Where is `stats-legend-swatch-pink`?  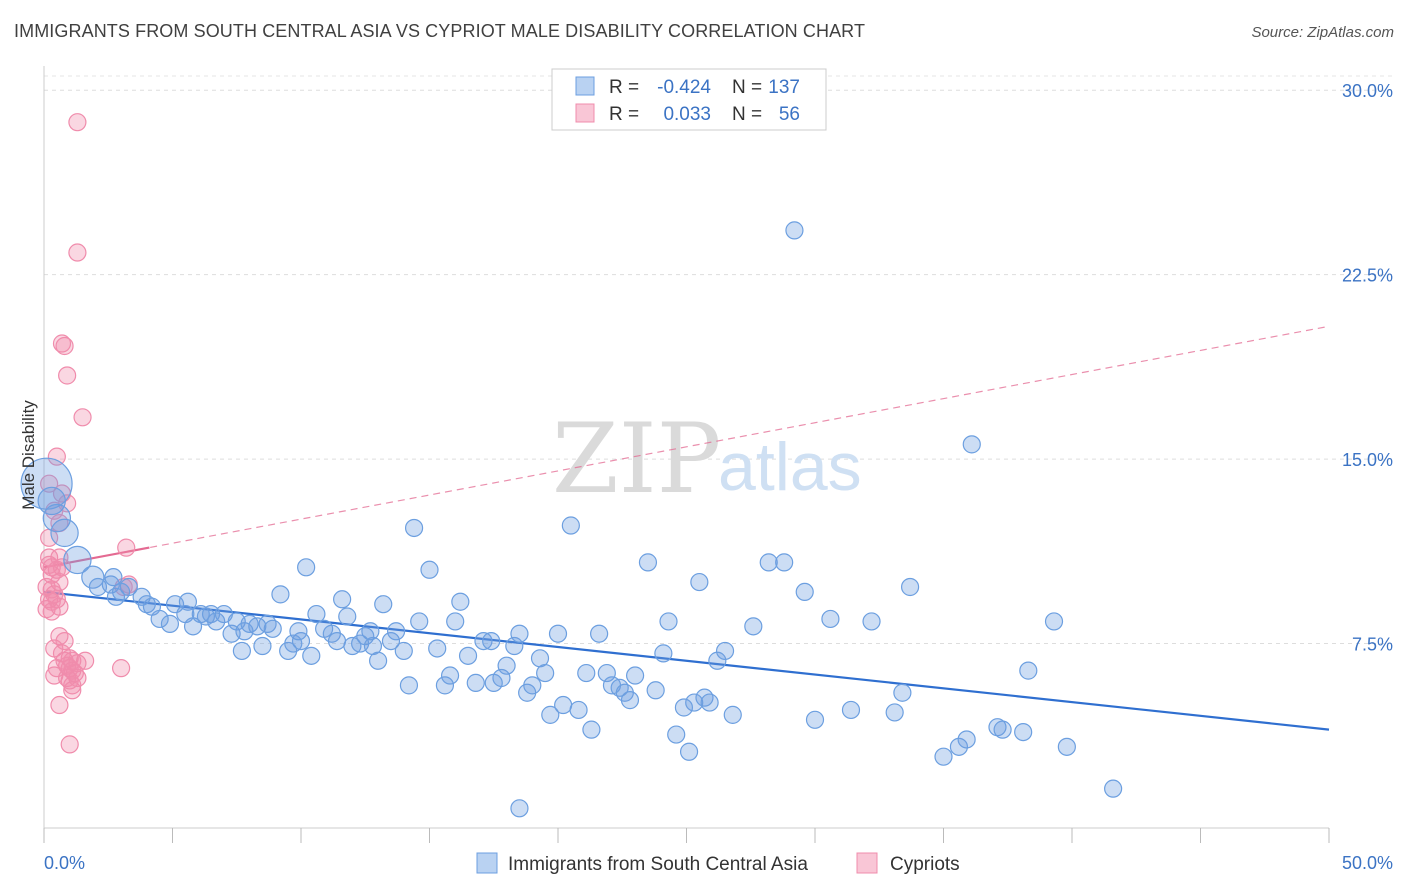
stats-legend-swatch-pink is located at coordinates (585, 113).